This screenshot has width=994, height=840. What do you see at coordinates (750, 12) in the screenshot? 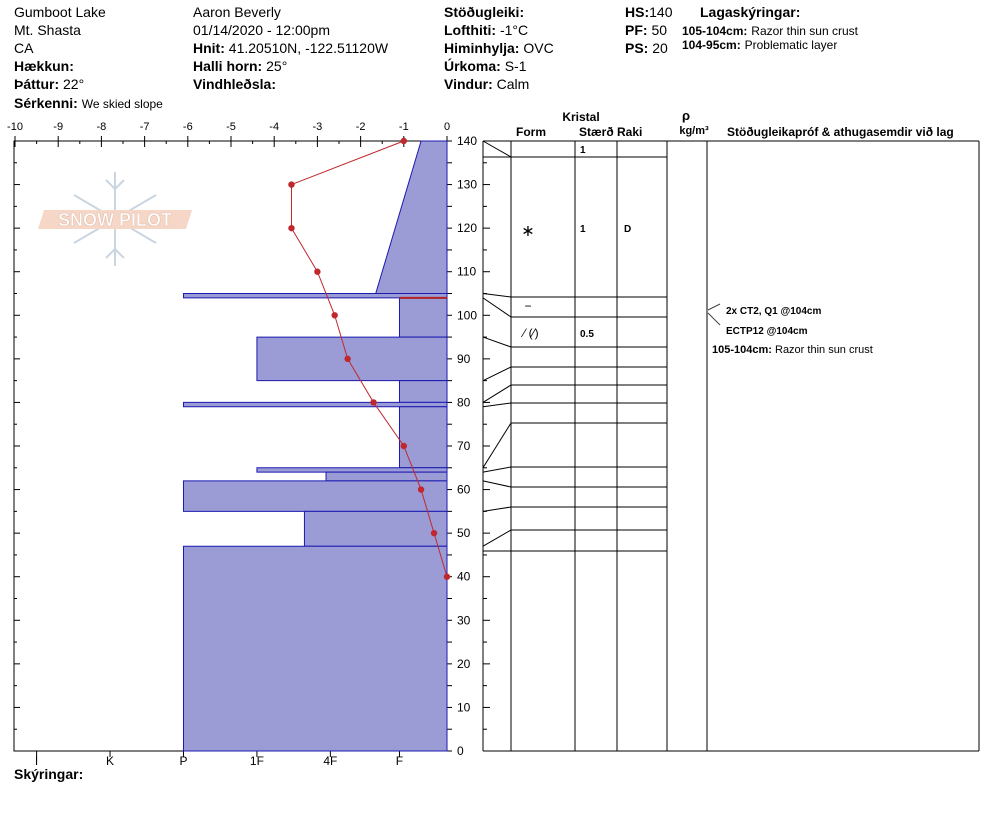
I see `layers-title: Lagaskýringar:` at bounding box center [750, 12].